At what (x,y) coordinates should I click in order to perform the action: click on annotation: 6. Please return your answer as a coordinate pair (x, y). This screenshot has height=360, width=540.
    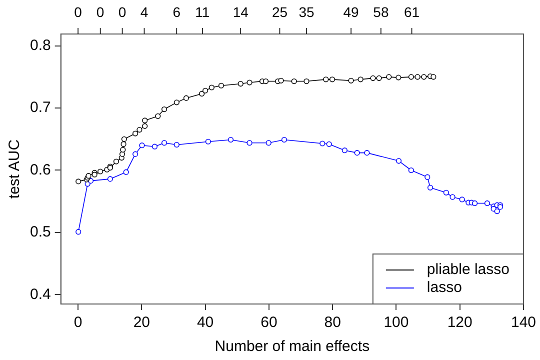
    Looking at the image, I should click on (176, 12).